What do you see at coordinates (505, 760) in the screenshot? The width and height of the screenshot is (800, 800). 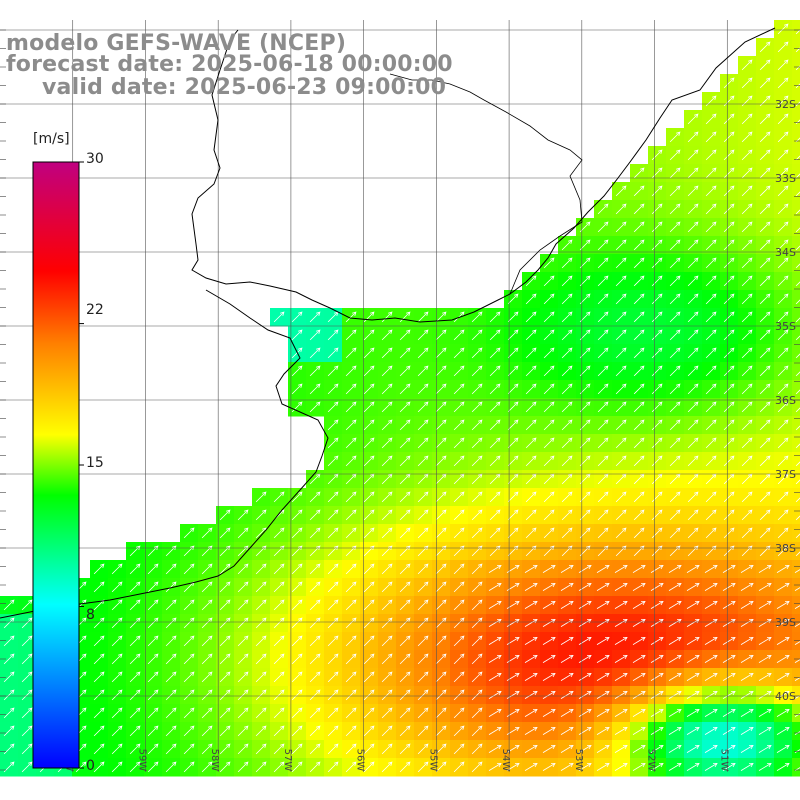 I see `longitude-label: 54W` at bounding box center [505, 760].